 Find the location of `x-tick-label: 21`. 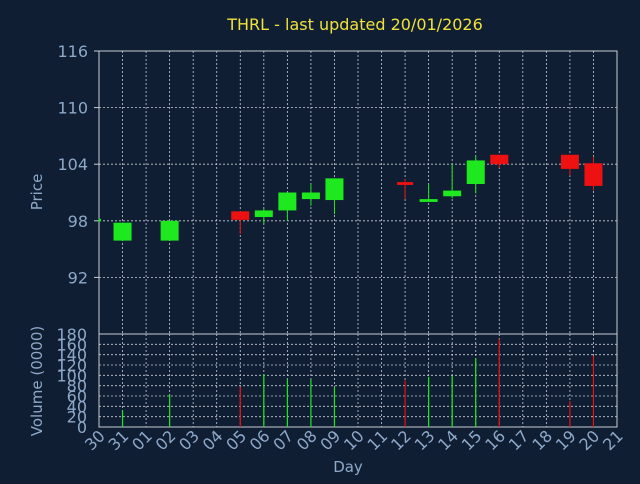

x-tick-label: 21 is located at coordinates (613, 440).